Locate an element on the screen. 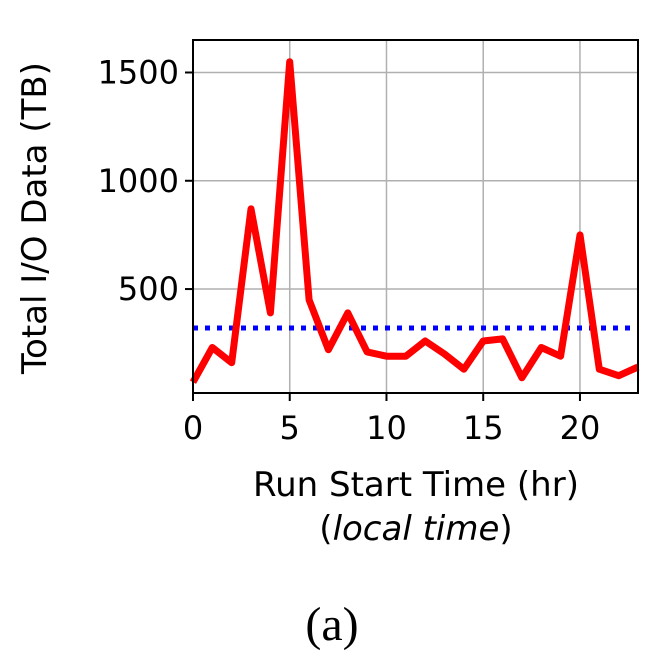 This screenshot has height=662, width=650. x-axis-sublabel-italic: local time is located at coordinates (416, 529).